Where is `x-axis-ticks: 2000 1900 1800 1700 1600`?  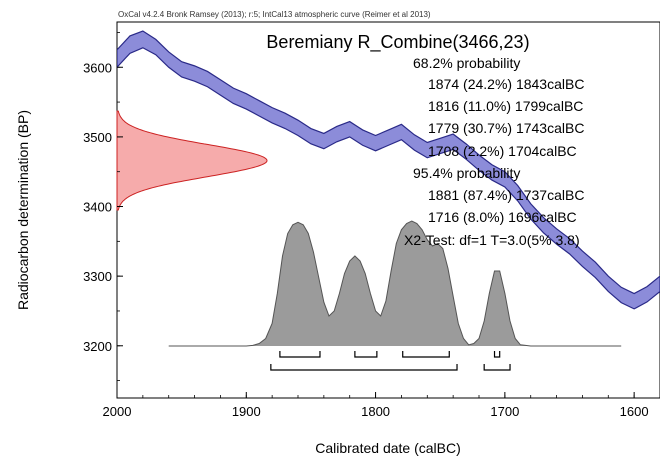 x-axis-ticks: 2000 1900 1800 1700 1600 is located at coordinates (381, 405).